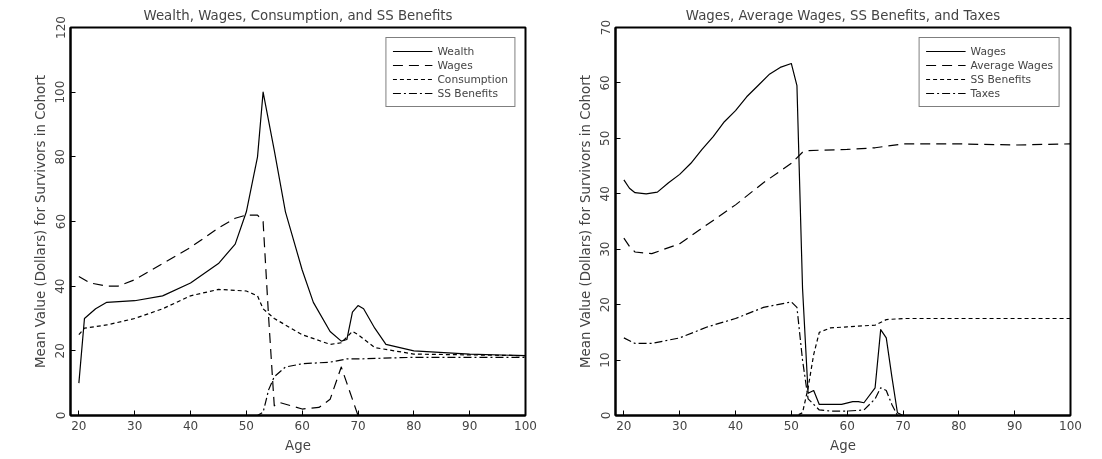 The width and height of the screenshot is (1102, 459). What do you see at coordinates (472, 79) in the screenshot?
I see `legend-label: Consumption` at bounding box center [472, 79].